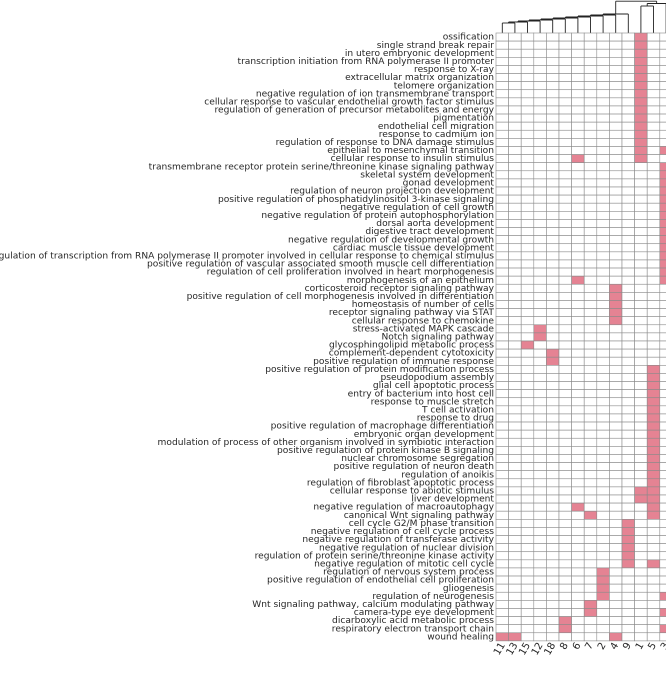  I want to click on row-label-respiratory-electron-transport-chain: respiratory electron transport chain, so click(413, 629).